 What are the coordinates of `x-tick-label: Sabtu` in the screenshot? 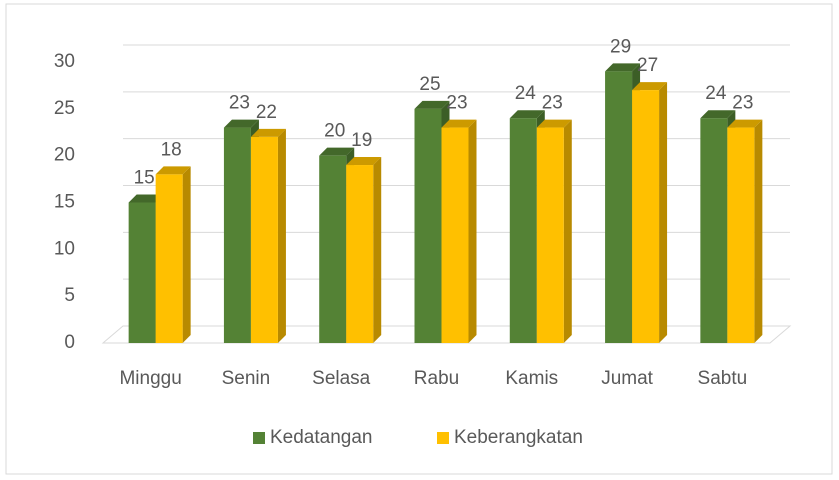 It's located at (723, 378).